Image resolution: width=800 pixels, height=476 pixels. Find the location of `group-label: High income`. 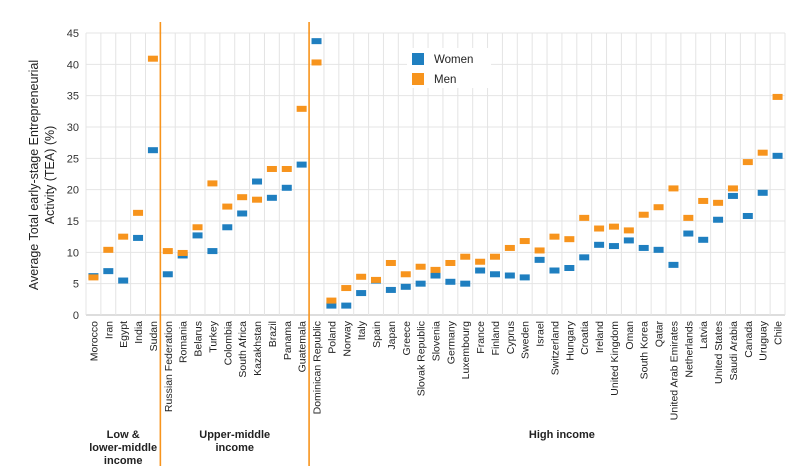

group-label: High income is located at coordinates (562, 435).